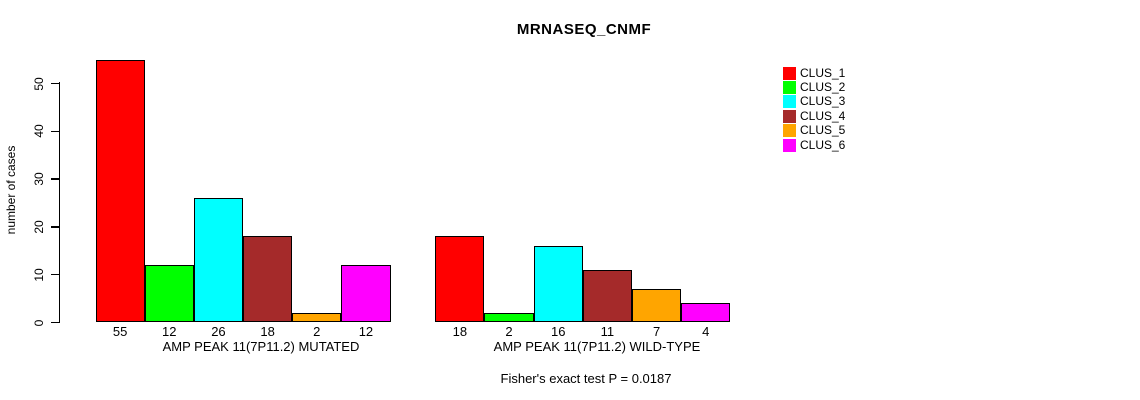 The image size is (1140, 400). Describe the element at coordinates (261, 346) in the screenshot. I see `group-label-1: AMP PEAK 11(7P11.2) MUTATED` at that location.